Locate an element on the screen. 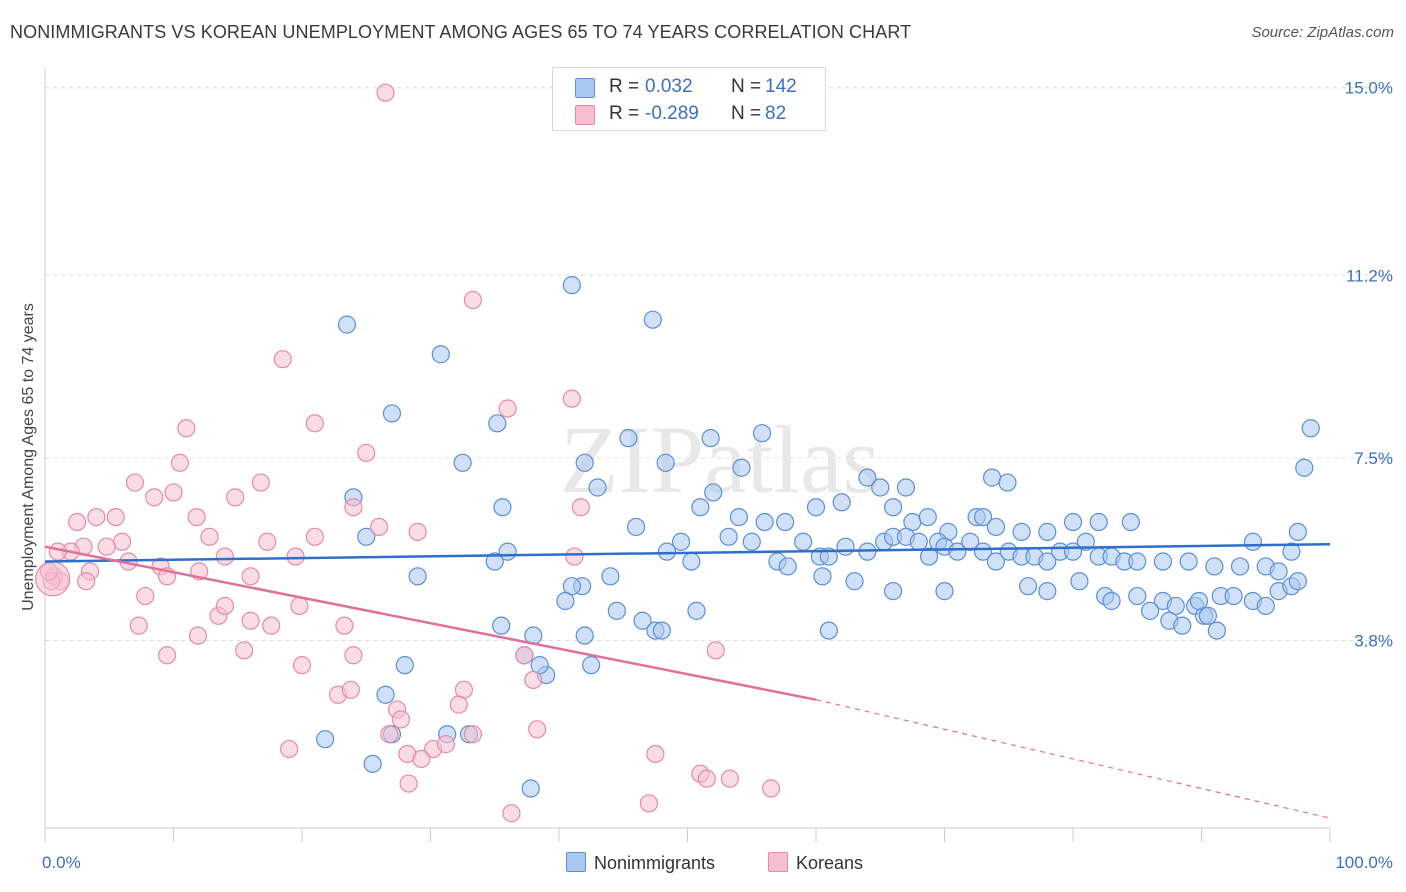 The width and height of the screenshot is (1406, 892). legend-swatch-blue is located at coordinates (576, 862).